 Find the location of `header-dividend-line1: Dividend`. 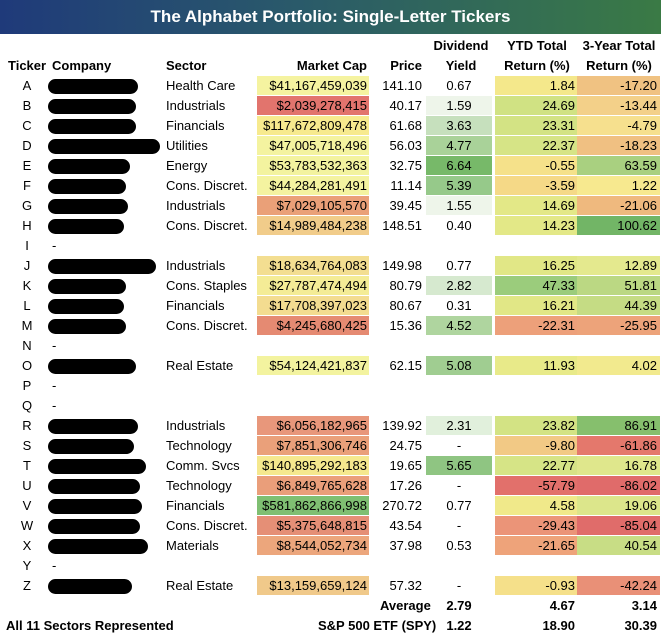

header-dividend-line1: Dividend is located at coordinates (461, 45).